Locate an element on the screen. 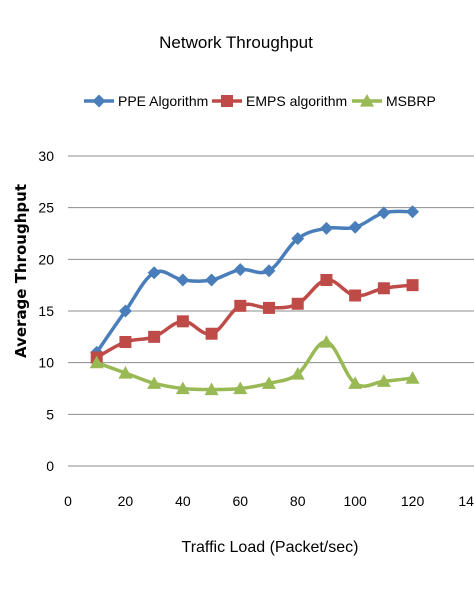 The height and width of the screenshot is (594, 474). legend-item-ppe-algorithm: PPE Algorithm is located at coordinates (146, 101).